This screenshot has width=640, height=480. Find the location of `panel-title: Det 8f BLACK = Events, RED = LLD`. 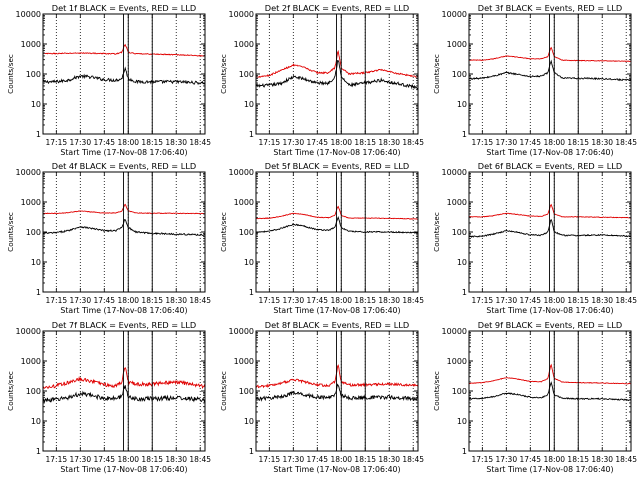

panel-title: Det 8f BLACK = Events, RED = LLD is located at coordinates (337, 325).